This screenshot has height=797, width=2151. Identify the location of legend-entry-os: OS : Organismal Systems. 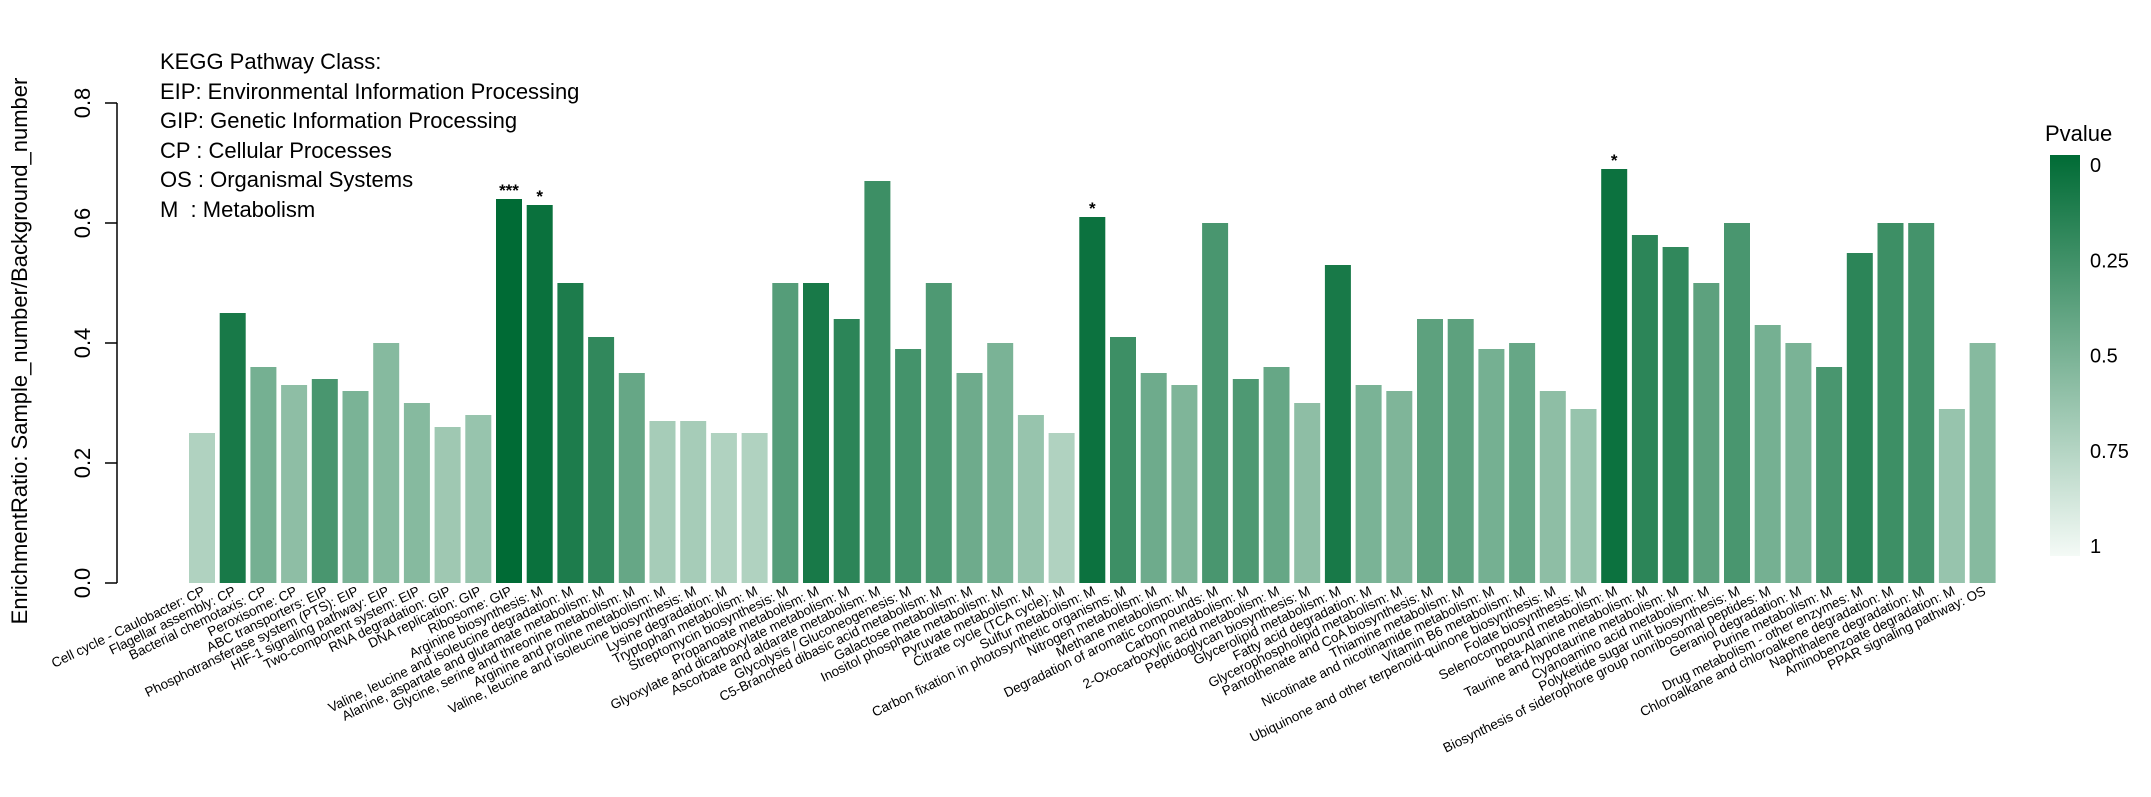
(287, 179).